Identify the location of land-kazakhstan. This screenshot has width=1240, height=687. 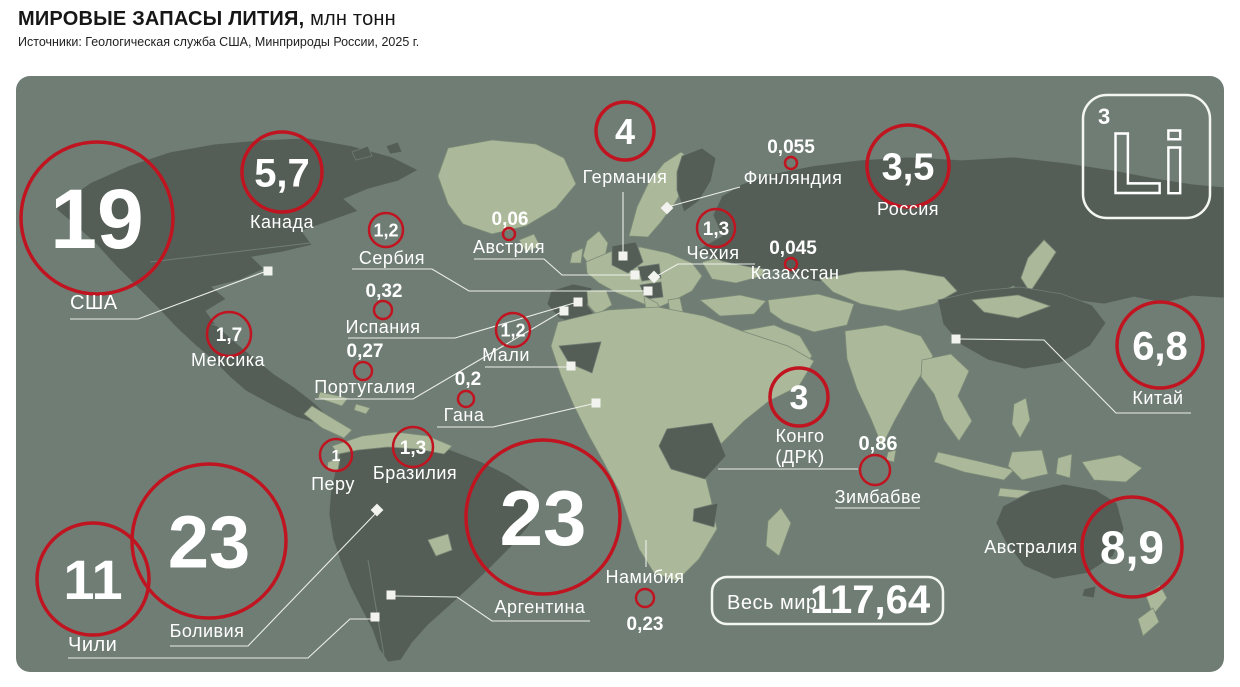
(888, 290).